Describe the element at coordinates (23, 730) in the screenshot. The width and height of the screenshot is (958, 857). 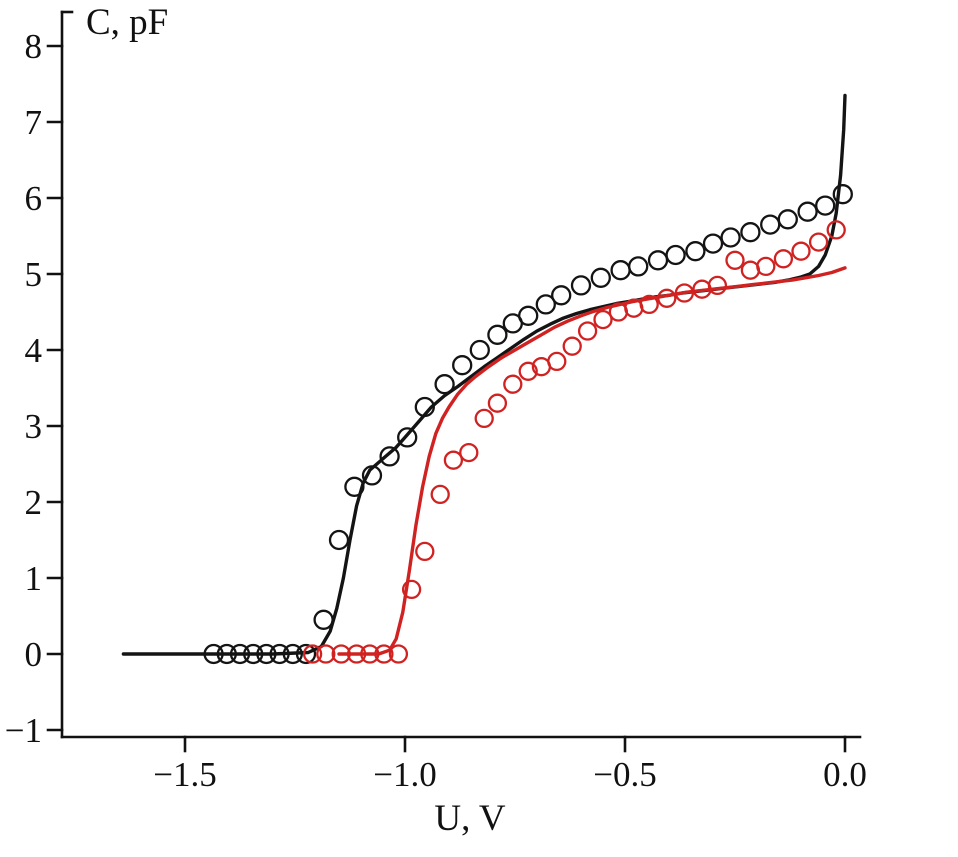
I see `y-tick-label: −1` at that location.